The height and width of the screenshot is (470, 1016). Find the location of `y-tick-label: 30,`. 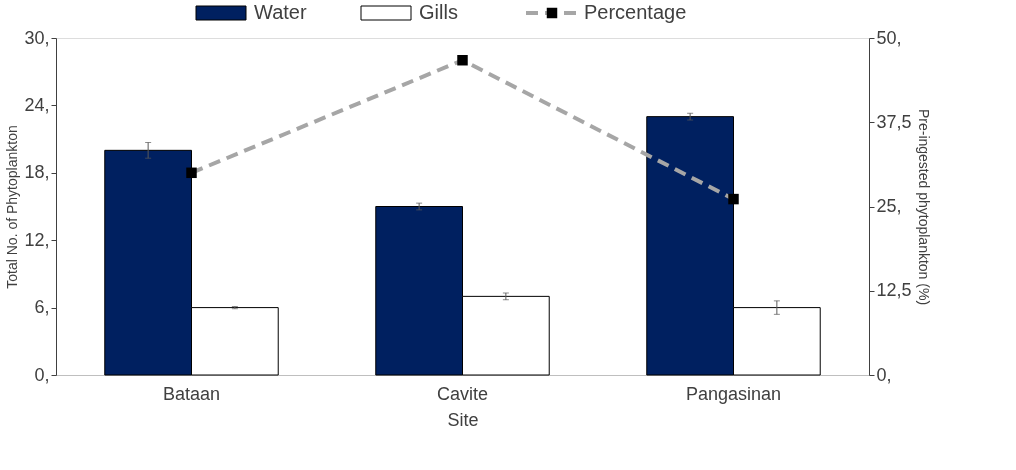

y-tick-label: 30, is located at coordinates (37, 37).